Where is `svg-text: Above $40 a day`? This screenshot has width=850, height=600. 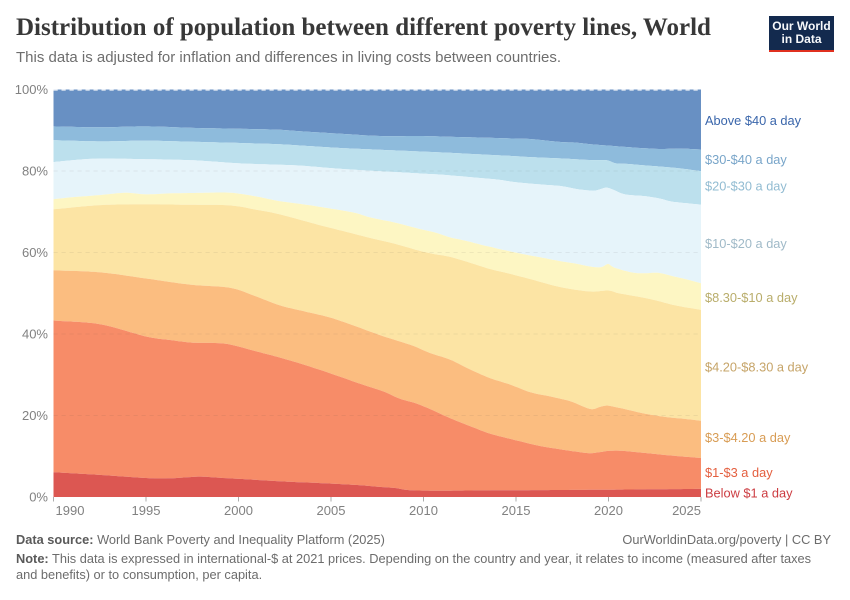 svg-text: Above $40 a day is located at coordinates (753, 120).